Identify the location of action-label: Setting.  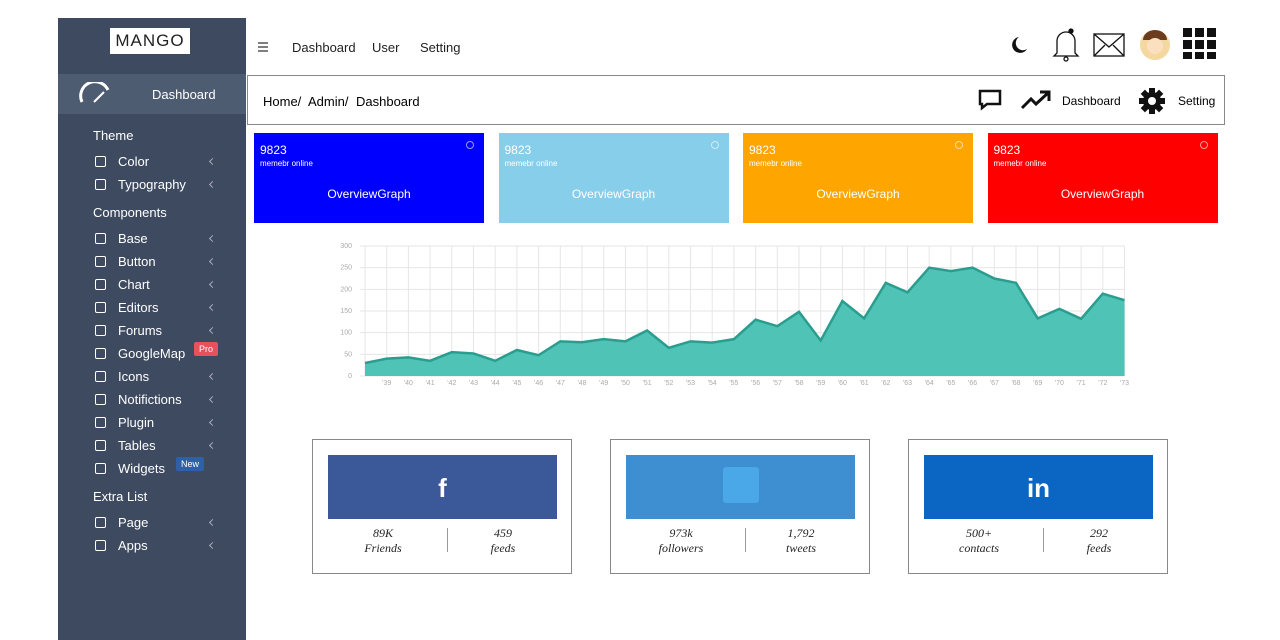
(1197, 101).